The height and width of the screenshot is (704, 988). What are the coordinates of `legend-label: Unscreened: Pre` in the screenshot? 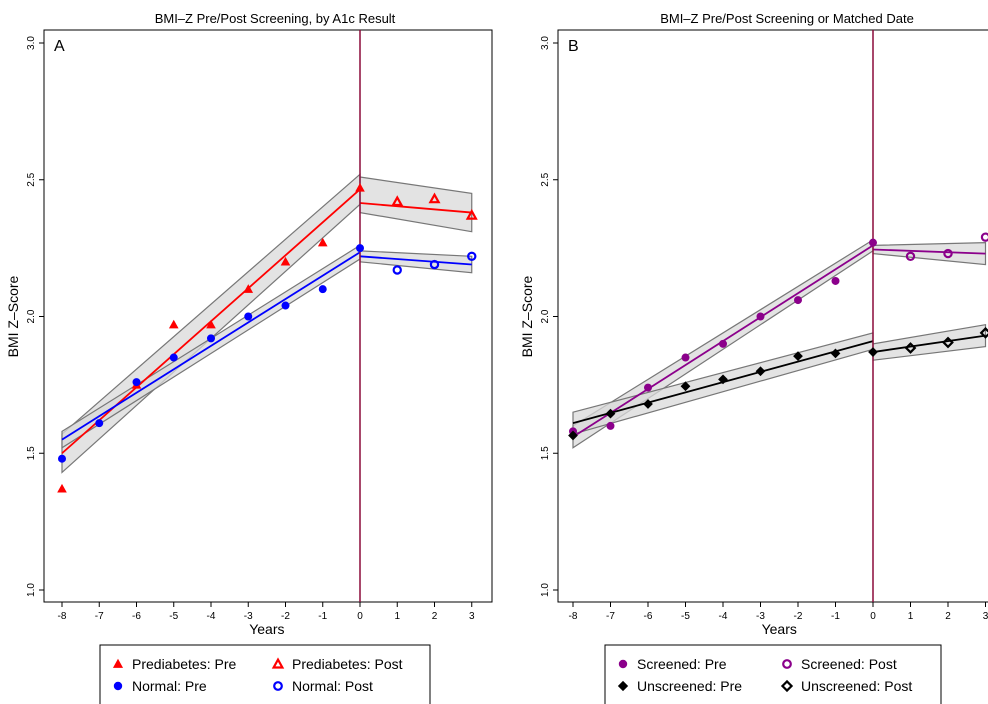 It's located at (689, 686).